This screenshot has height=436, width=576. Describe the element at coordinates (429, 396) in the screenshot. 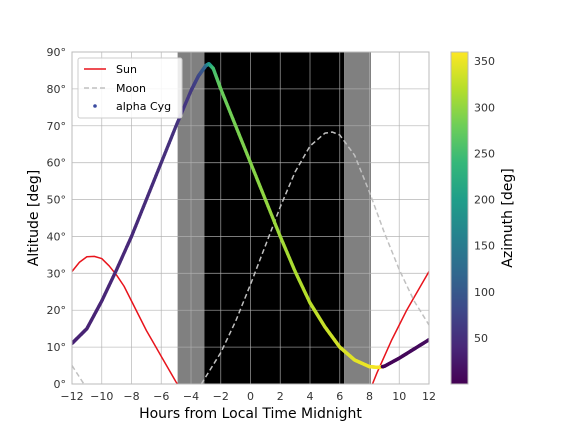

I see `x-tick-label: 12` at that location.